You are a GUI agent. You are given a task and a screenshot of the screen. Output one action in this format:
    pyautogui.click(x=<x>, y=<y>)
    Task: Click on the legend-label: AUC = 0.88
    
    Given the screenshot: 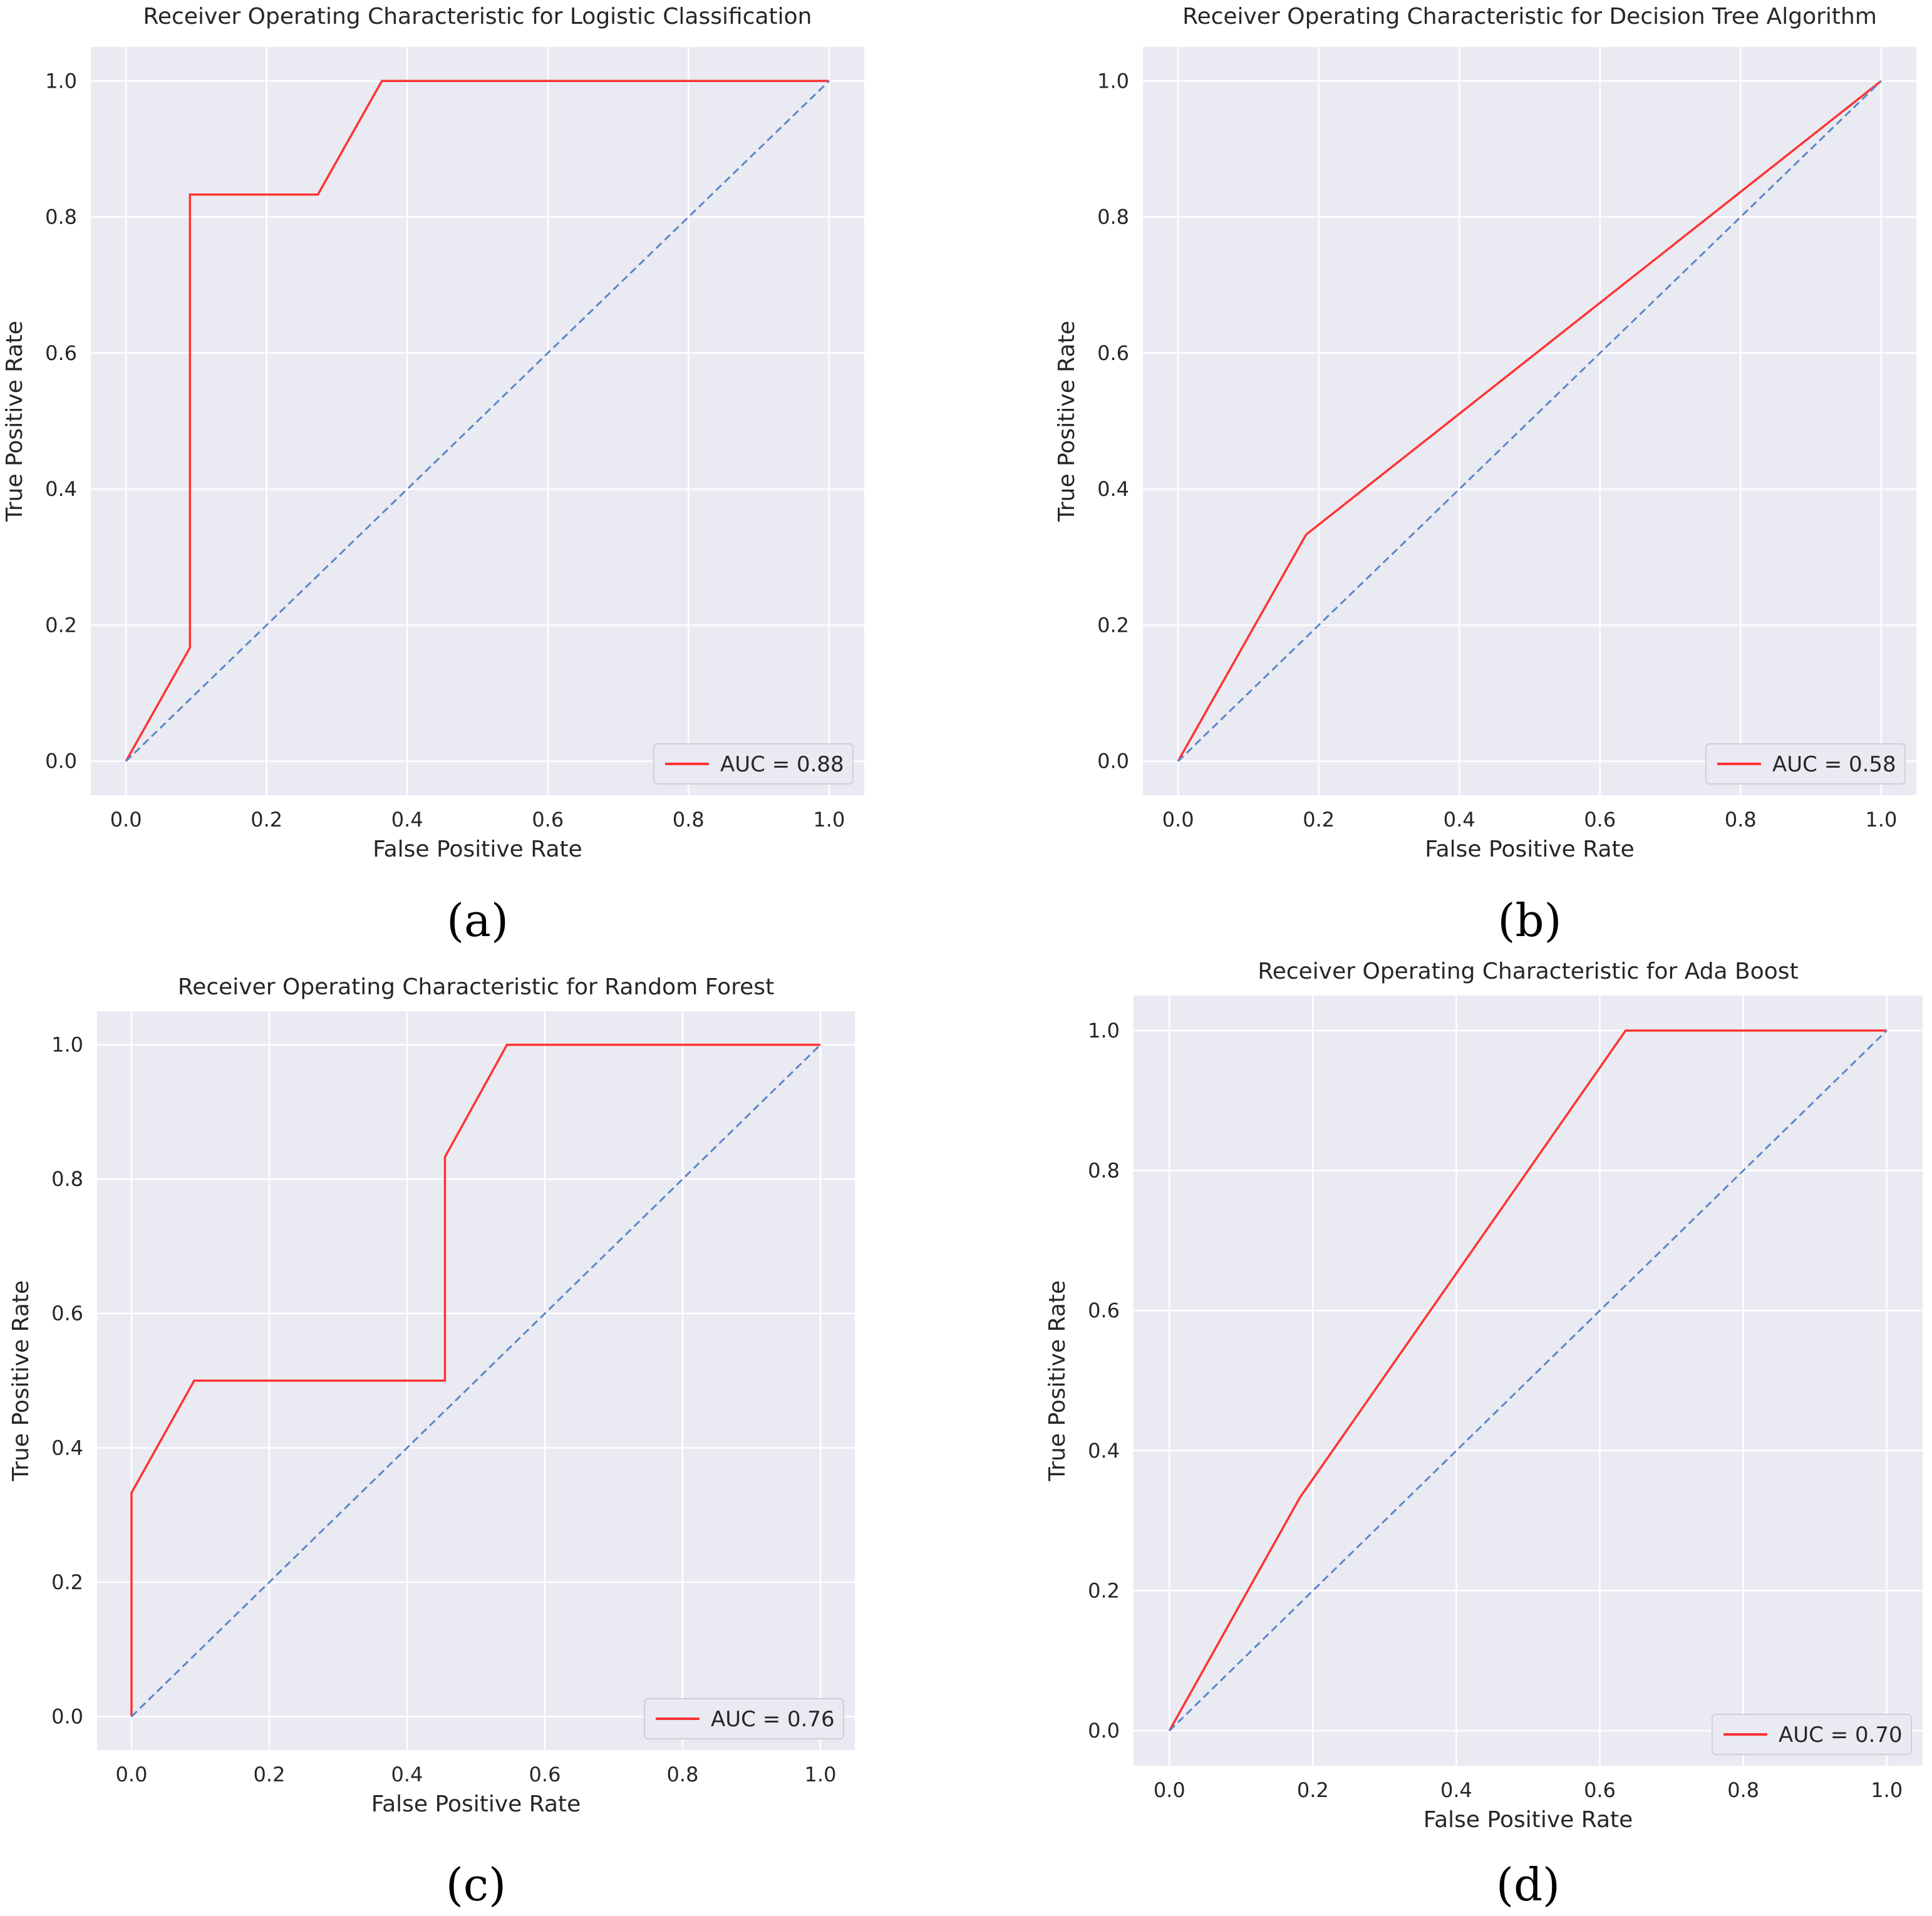 What is the action you would take?
    pyautogui.click(x=782, y=764)
    